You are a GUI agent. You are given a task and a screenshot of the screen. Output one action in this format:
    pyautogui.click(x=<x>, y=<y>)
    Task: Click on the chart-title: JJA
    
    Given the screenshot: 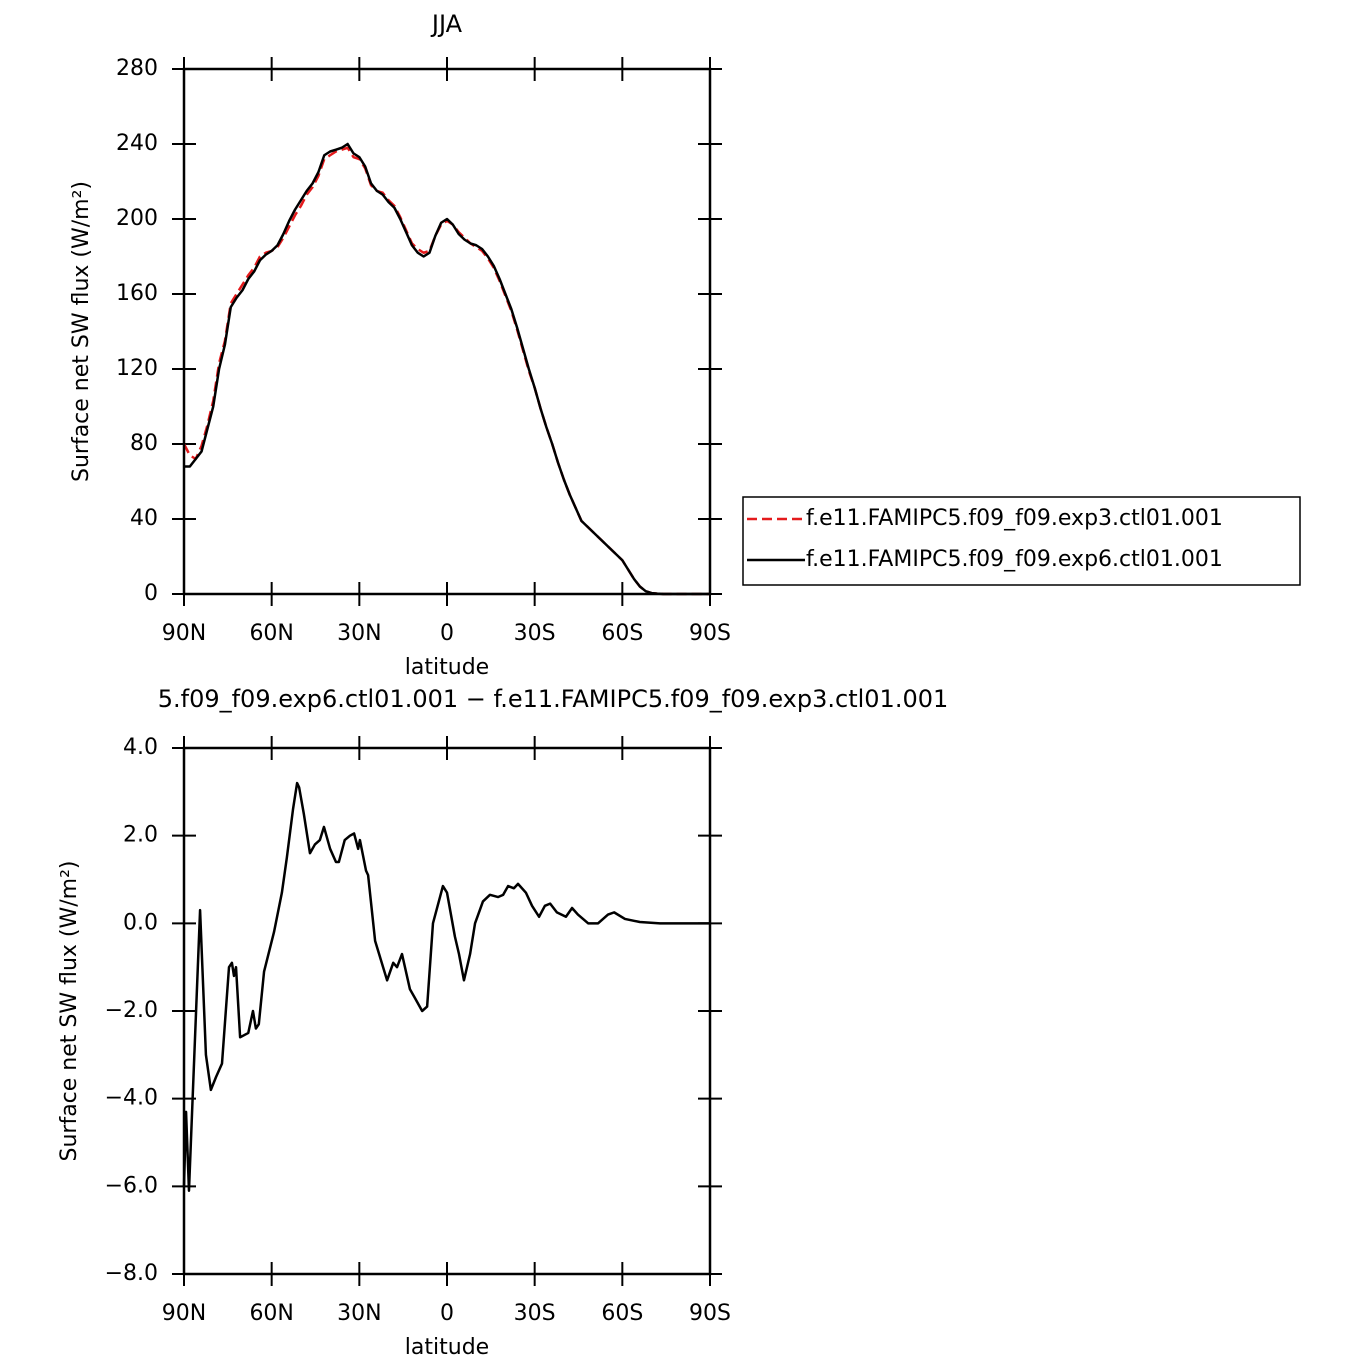 What is the action you would take?
    pyautogui.click(x=446, y=24)
    